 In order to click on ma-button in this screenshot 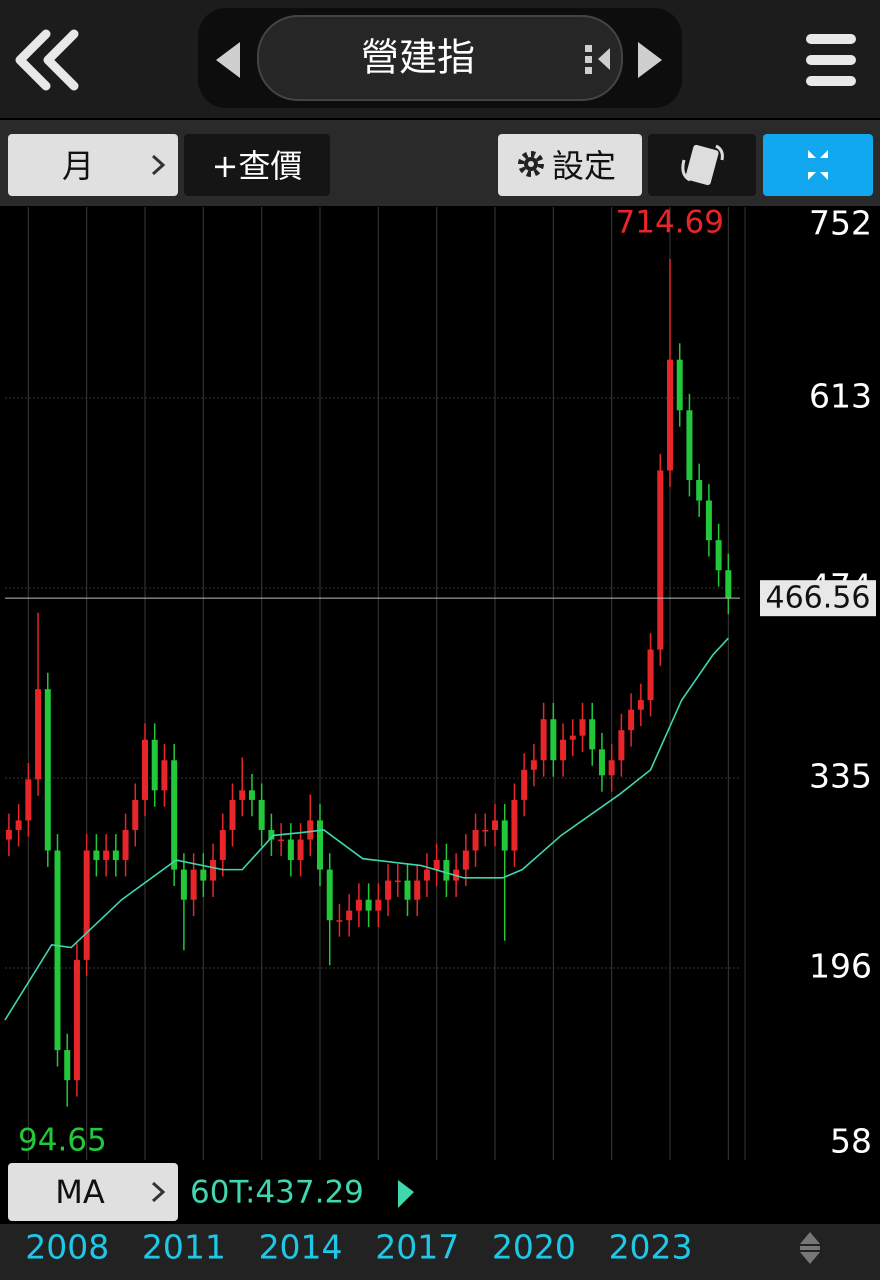, I will do `click(93, 1192)`.